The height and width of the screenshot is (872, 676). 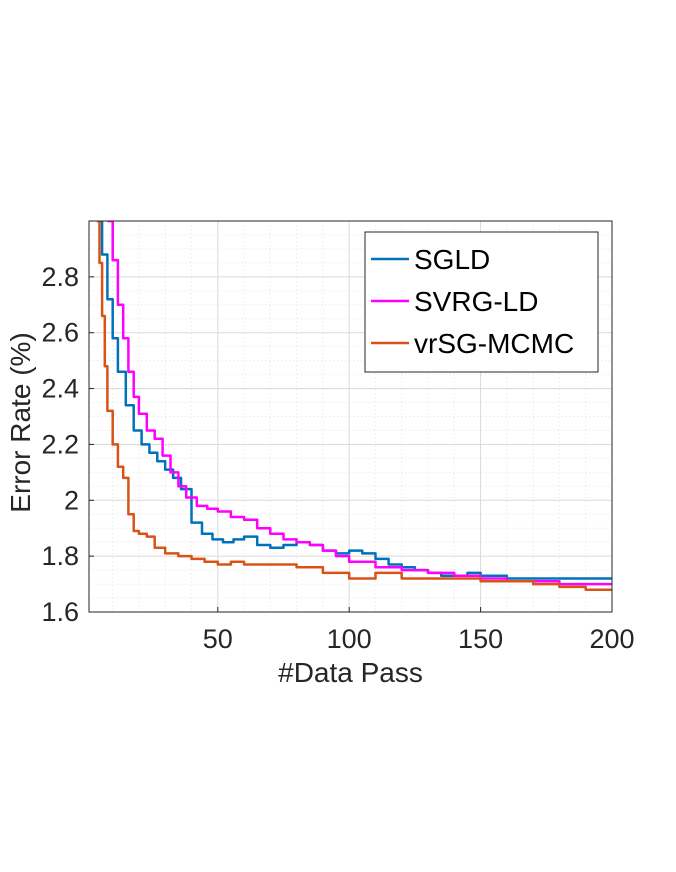 What do you see at coordinates (349, 639) in the screenshot?
I see `x-tick-label: 100` at bounding box center [349, 639].